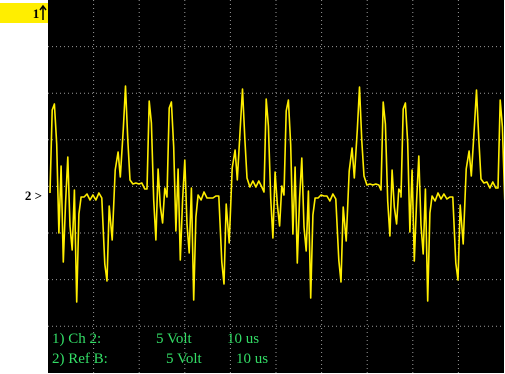 This screenshot has width=505, height=374. I want to click on channel-2-marker: 2 >, so click(33, 195).